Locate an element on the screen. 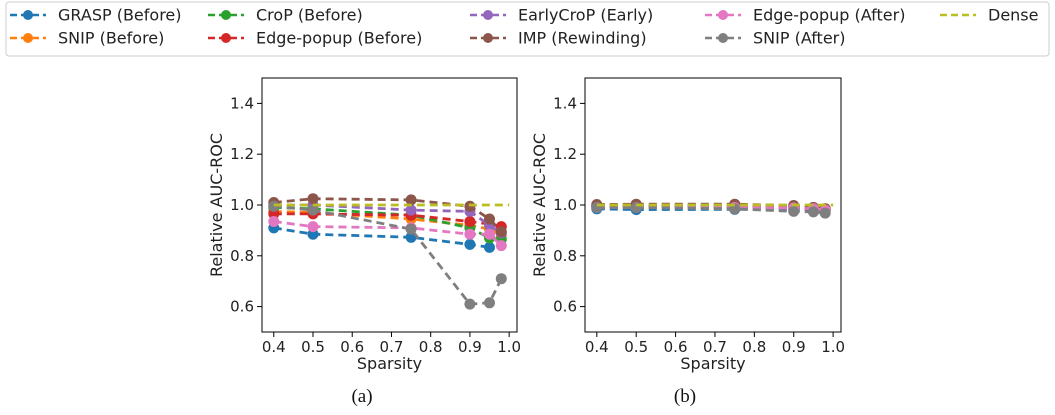 This screenshot has width=1055, height=415. legend-label: EarlyCroP (Early) is located at coordinates (585, 15).